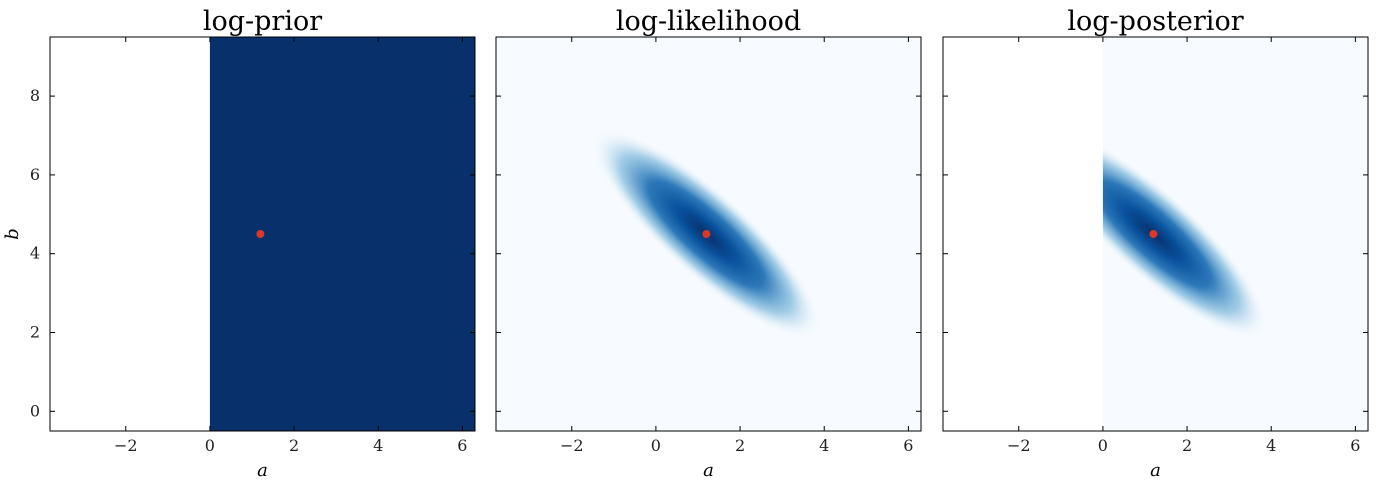  I want to click on y-tick-label: 6, so click(35, 174).